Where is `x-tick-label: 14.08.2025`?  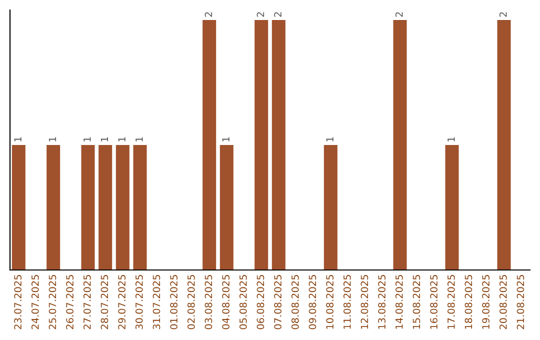 x-tick-label: 14.08.2025 is located at coordinates (399, 302).